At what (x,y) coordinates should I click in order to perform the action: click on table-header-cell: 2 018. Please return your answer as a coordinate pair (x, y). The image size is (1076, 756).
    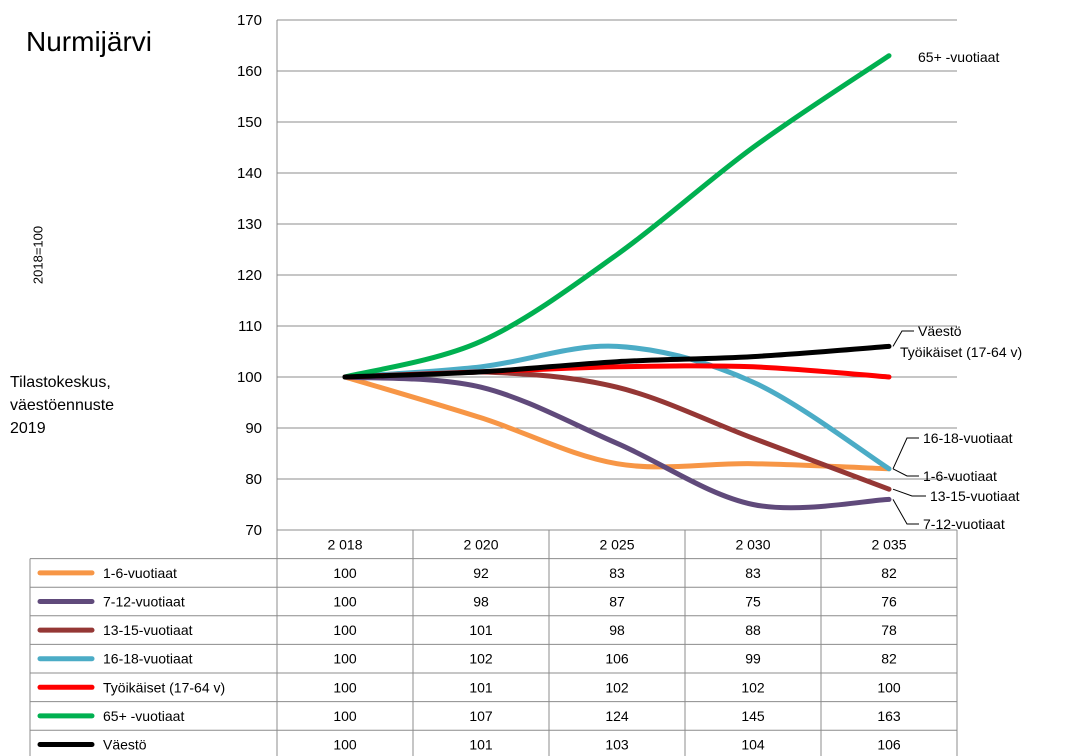
    Looking at the image, I should click on (344, 544).